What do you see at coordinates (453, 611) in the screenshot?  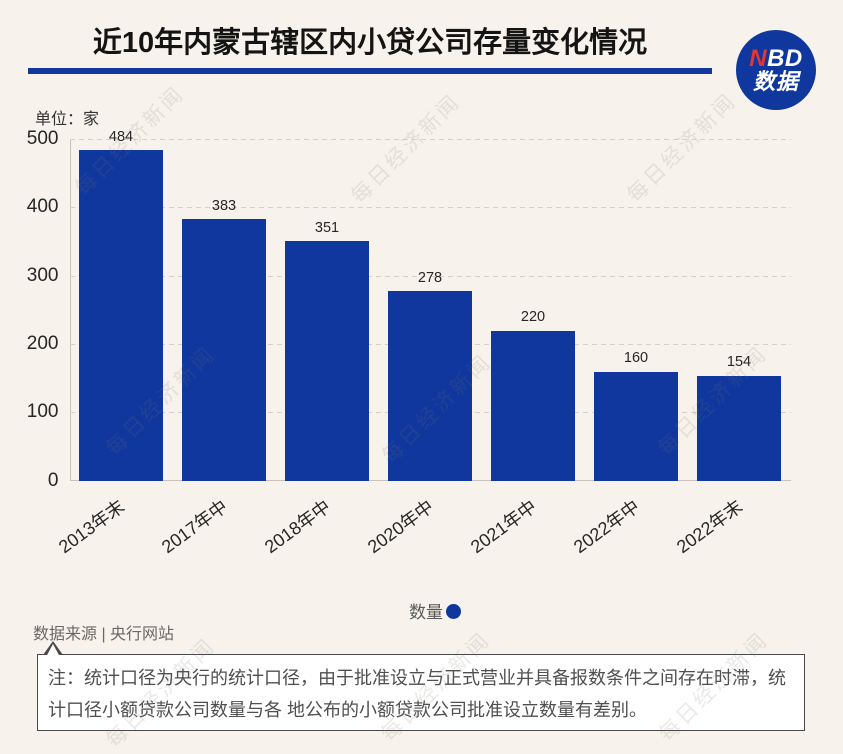 I see `legend-marker-dot` at bounding box center [453, 611].